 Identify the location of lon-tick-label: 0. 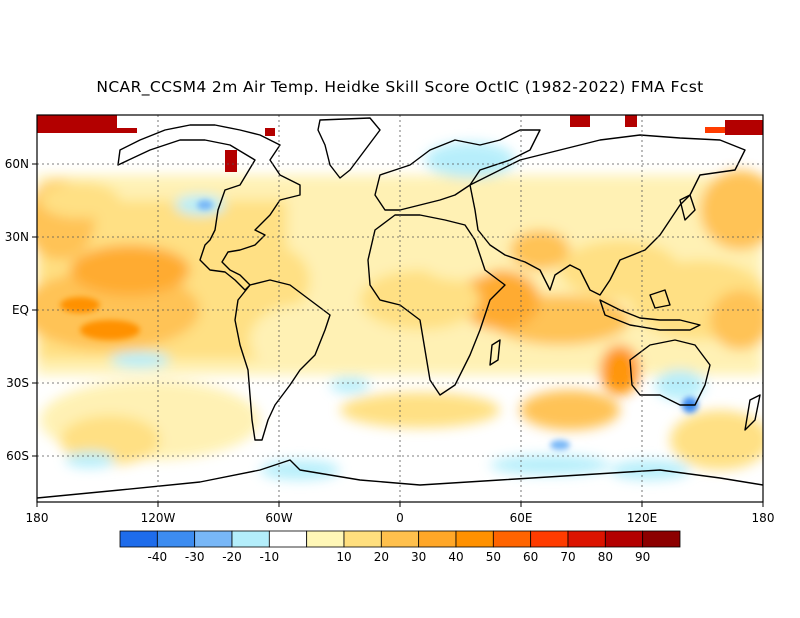
(400, 518).